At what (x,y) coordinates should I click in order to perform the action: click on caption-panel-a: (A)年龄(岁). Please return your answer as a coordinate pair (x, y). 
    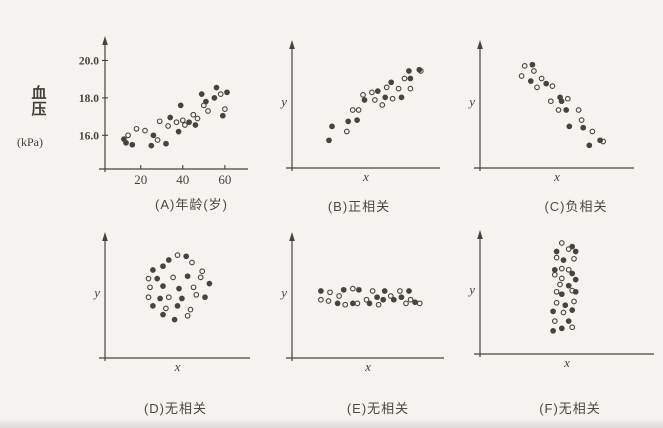
    Looking at the image, I should click on (191, 204).